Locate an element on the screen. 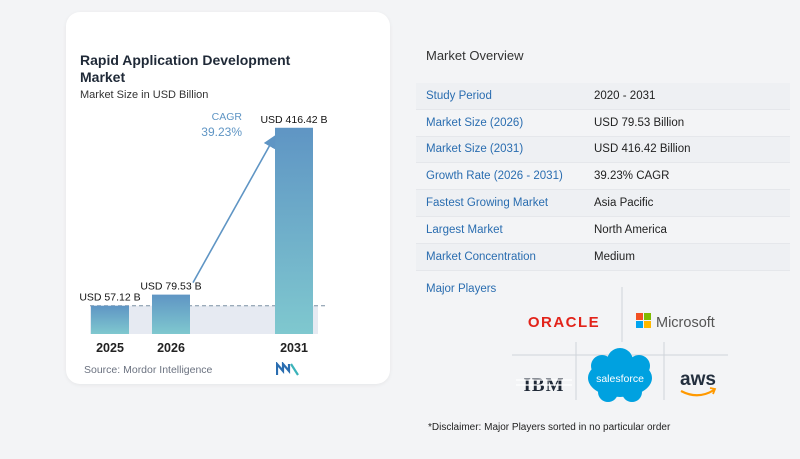 This screenshot has height=459, width=800. row-key: Market Concentration is located at coordinates (481, 256).